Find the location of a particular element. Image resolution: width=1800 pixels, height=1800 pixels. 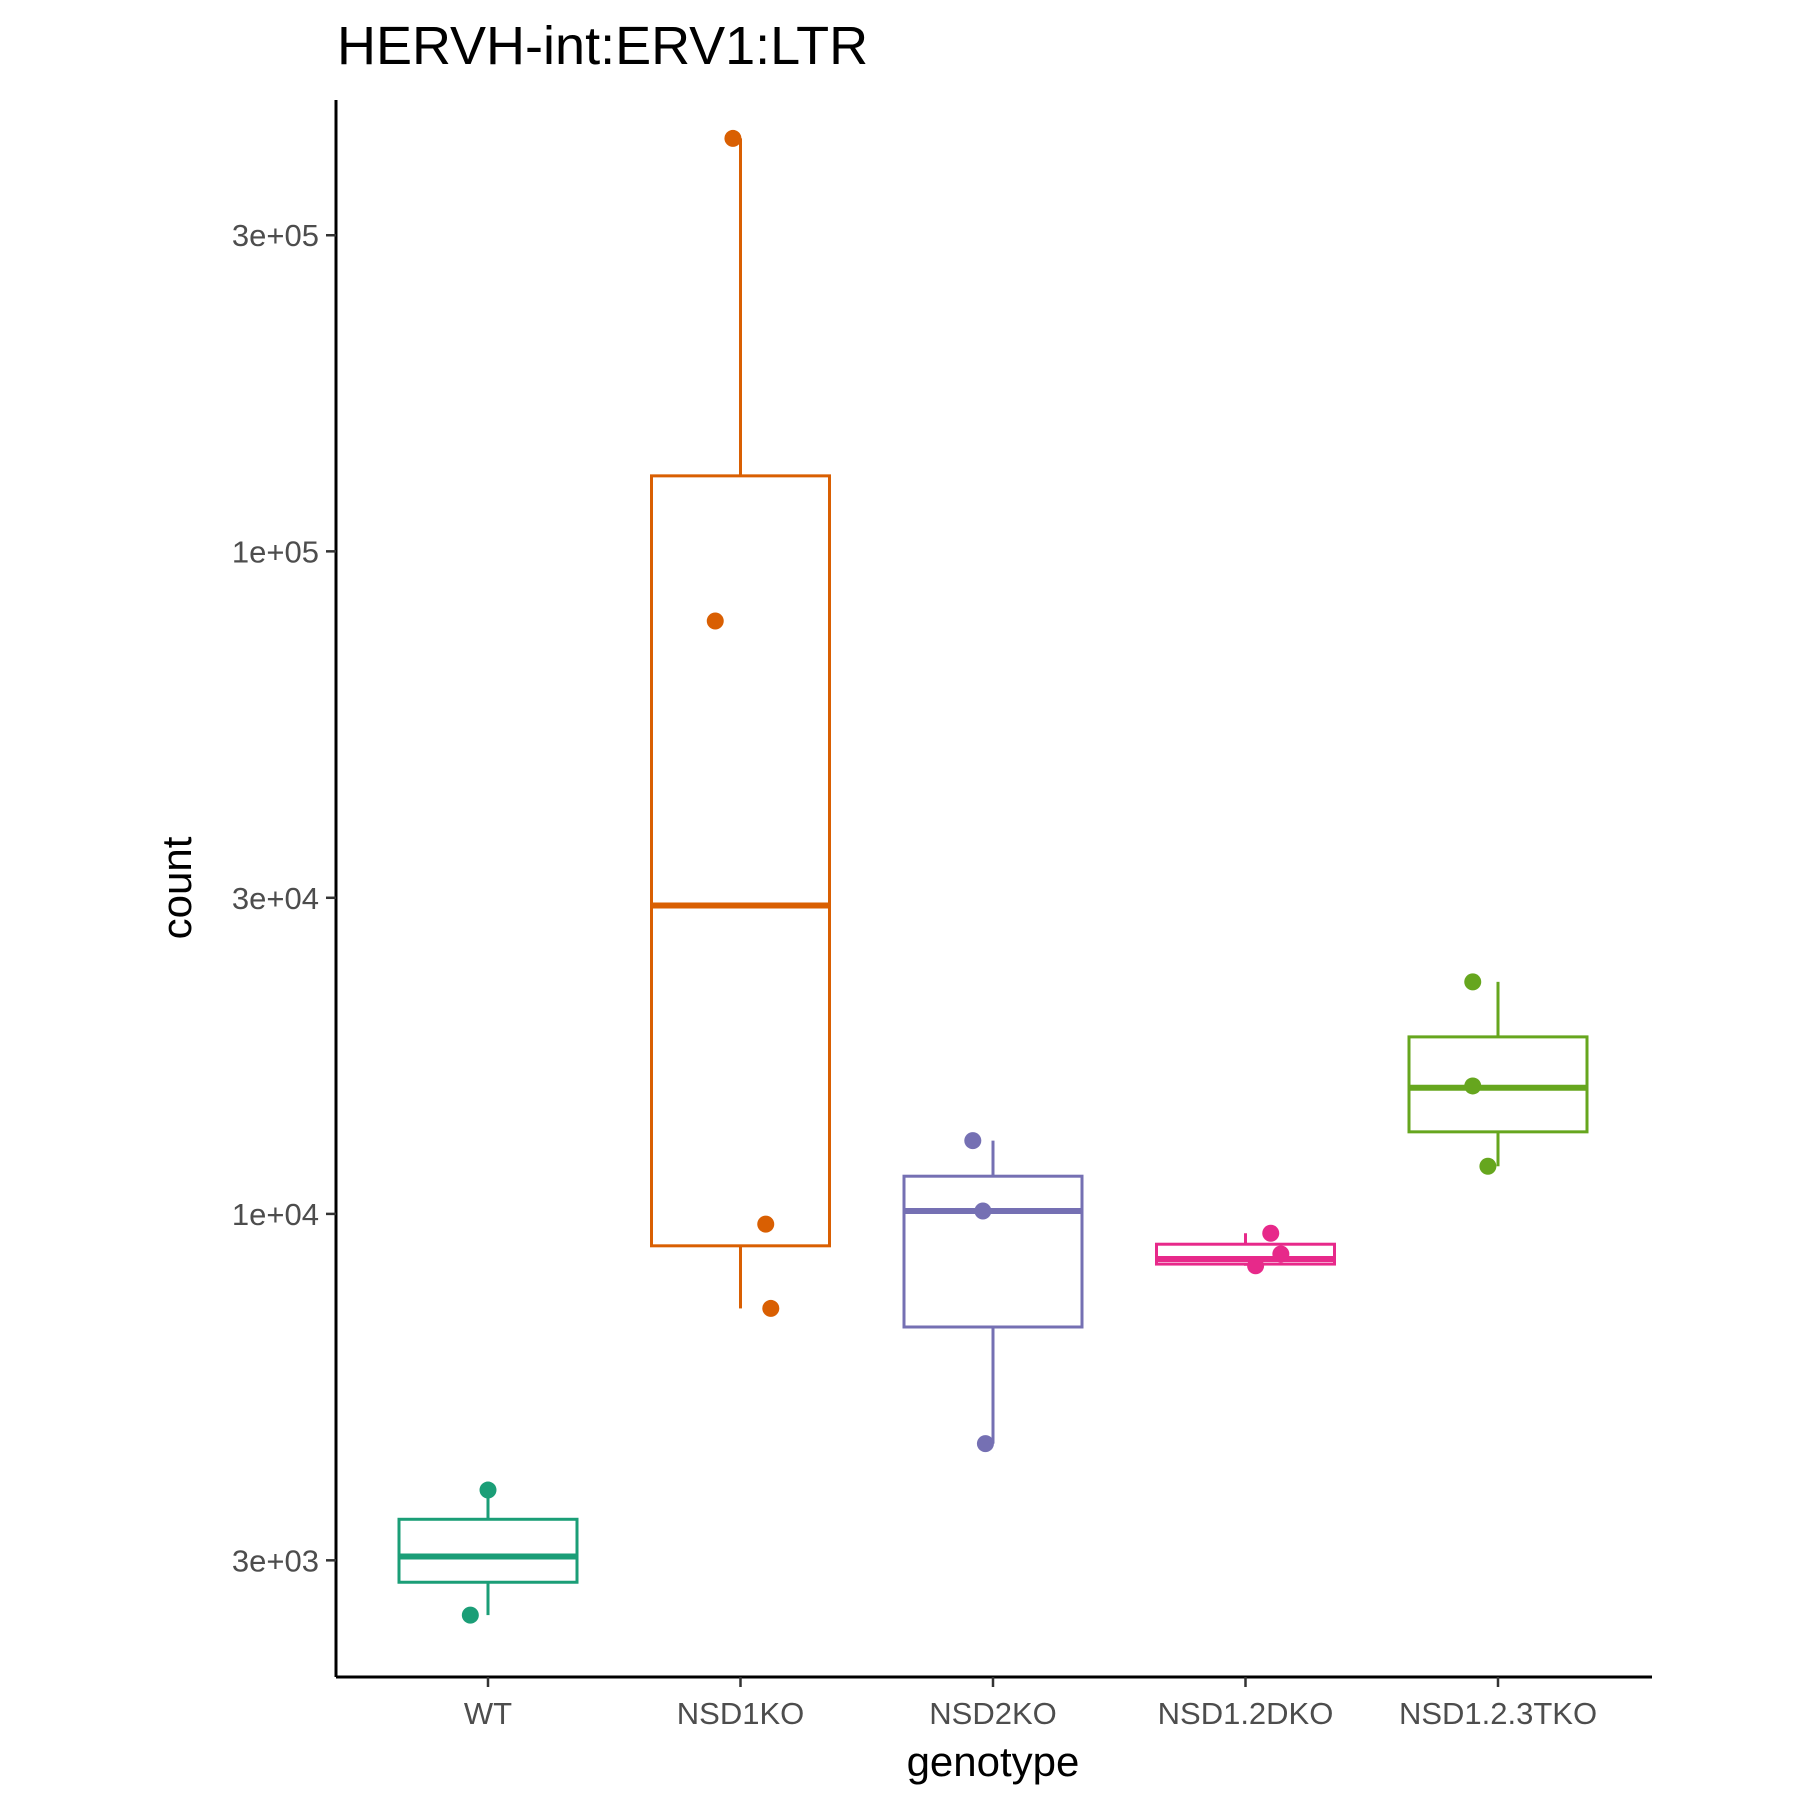

x-tick-label: NSD2KO is located at coordinates (992, 1713).